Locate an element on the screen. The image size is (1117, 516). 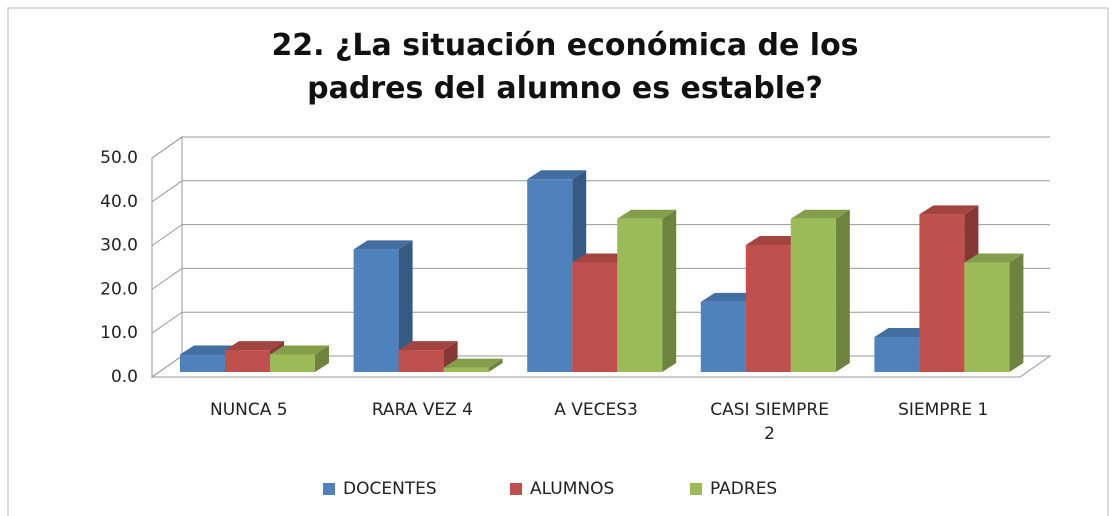
legend-label: PADRES is located at coordinates (743, 489).